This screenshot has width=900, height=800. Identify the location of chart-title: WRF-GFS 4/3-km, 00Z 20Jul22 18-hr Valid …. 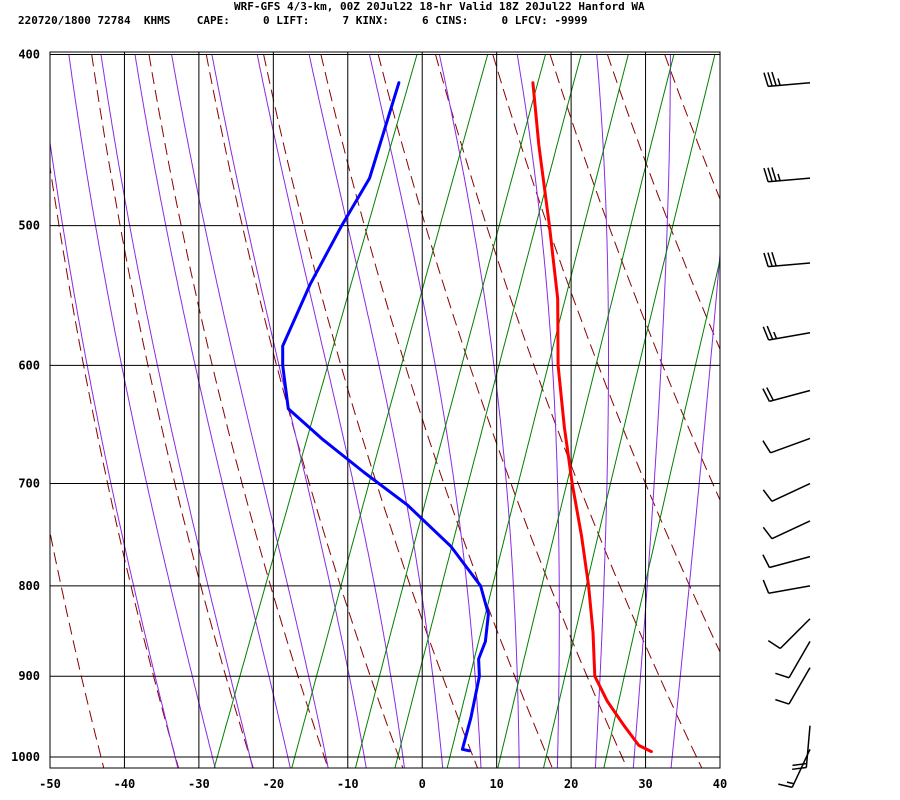
(439, 6).